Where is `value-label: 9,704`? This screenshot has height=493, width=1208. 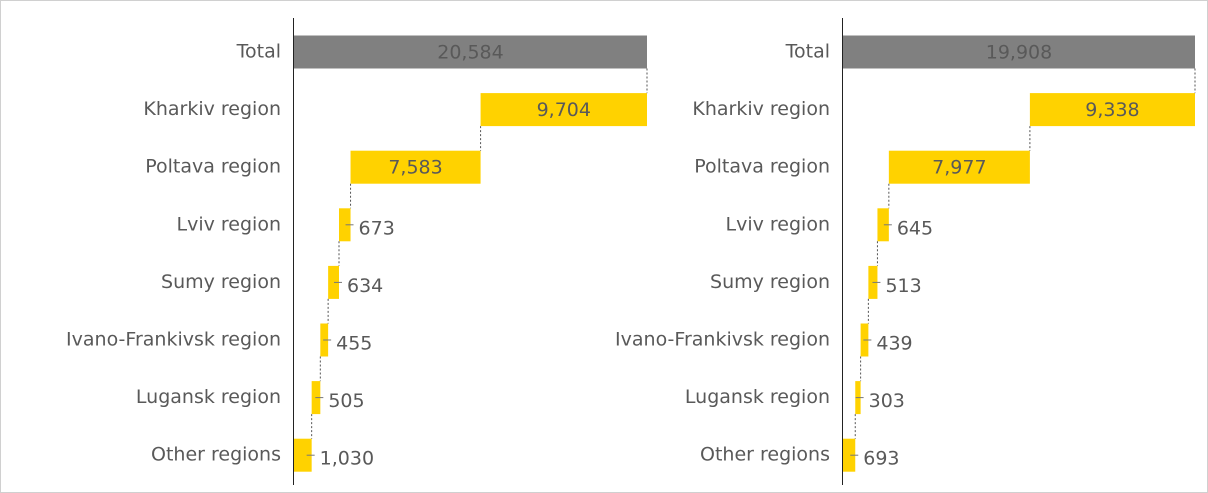
value-label: 9,704 is located at coordinates (564, 110).